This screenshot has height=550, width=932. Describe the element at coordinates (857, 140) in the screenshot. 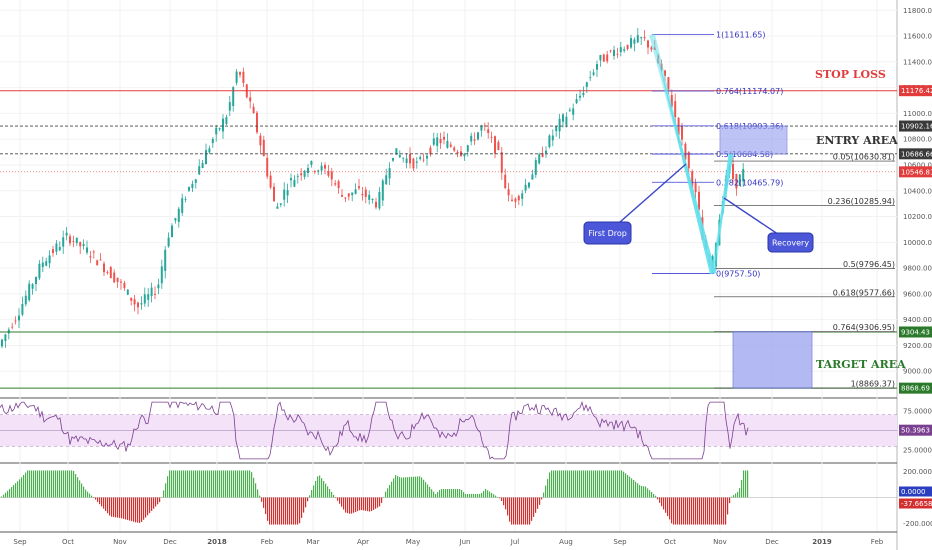

I see `entry-area-label: ENTRY AREA` at that location.